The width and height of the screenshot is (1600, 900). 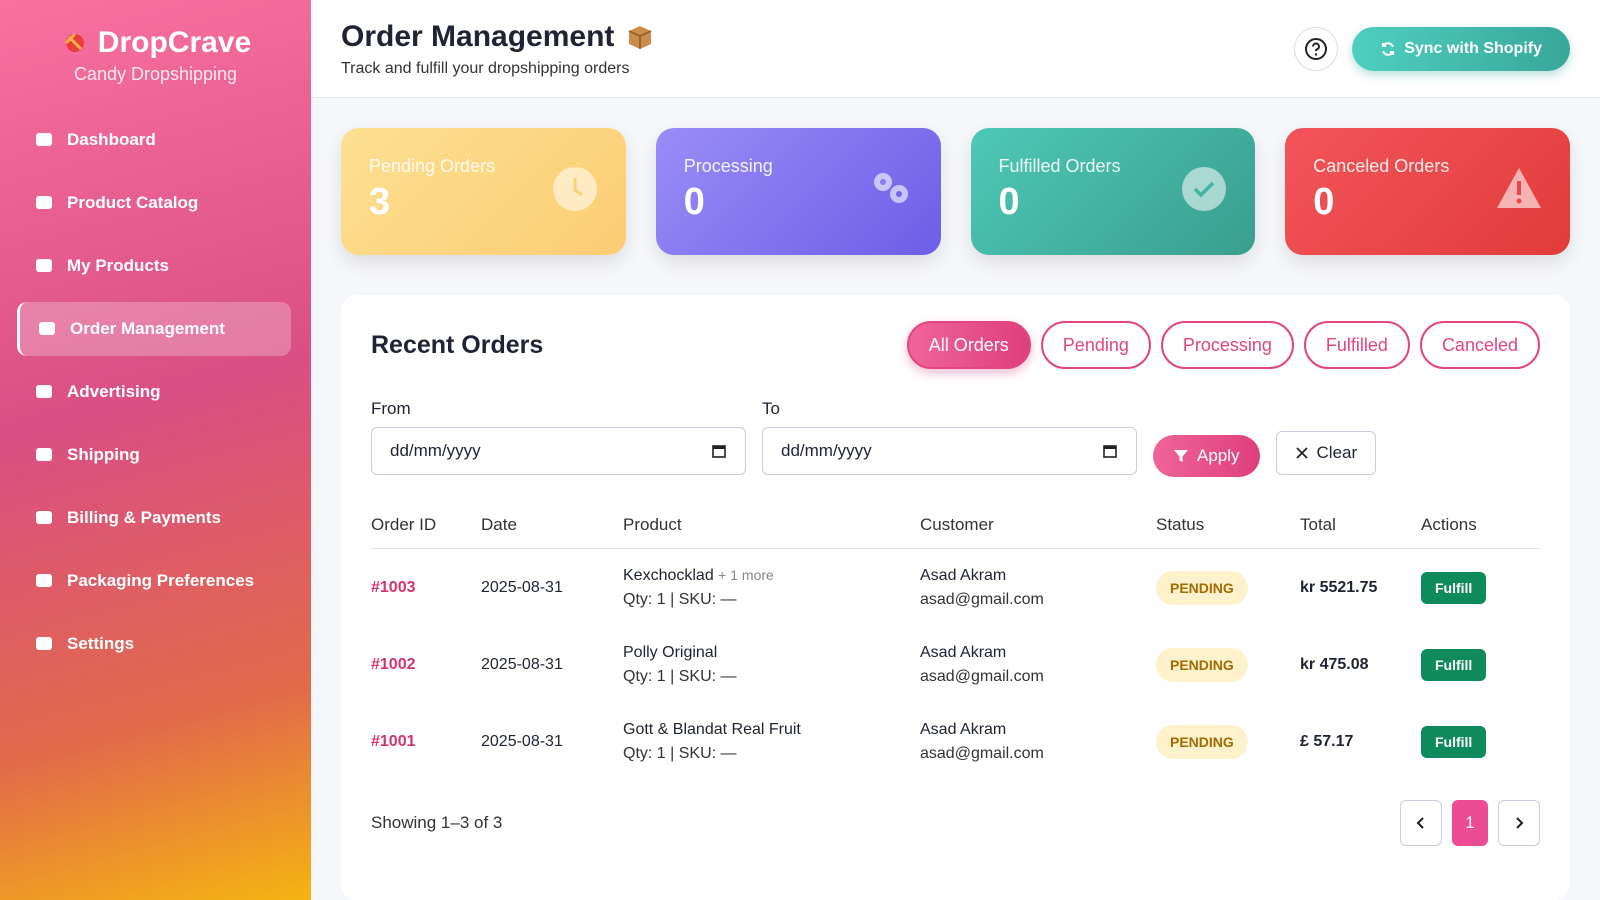 I want to click on nav-item: Shipping, so click(x=154, y=455).